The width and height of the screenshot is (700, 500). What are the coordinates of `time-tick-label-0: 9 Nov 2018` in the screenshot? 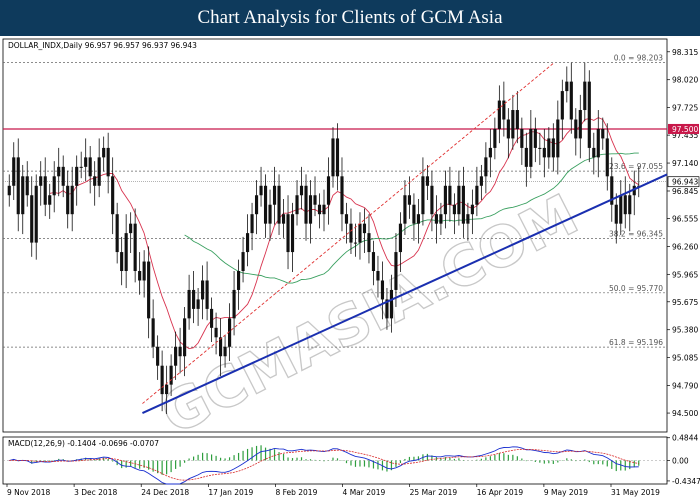 It's located at (28, 492).